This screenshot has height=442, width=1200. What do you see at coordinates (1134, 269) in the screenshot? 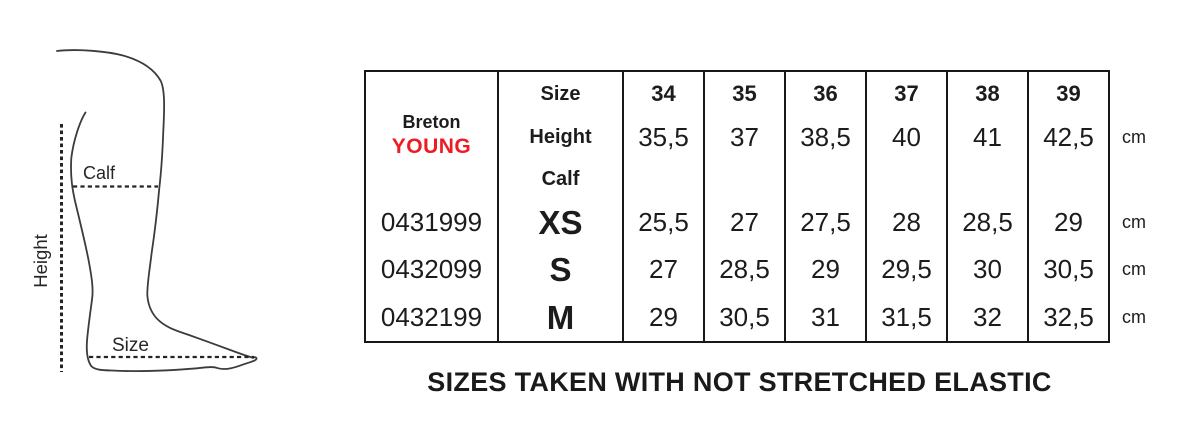
I see `unit-s: cm` at bounding box center [1134, 269].